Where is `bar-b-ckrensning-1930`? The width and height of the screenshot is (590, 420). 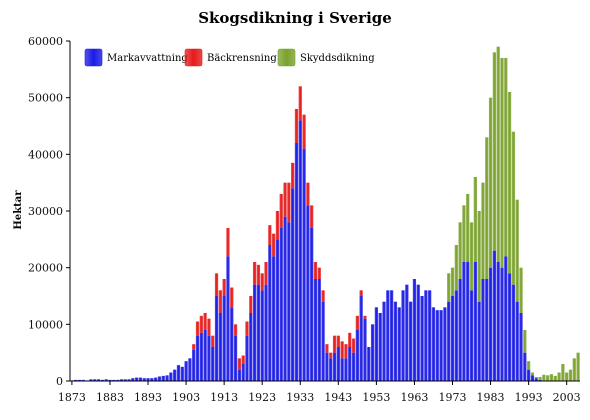
bar-b-ckrensning-1930 is located at coordinates (289, 202).